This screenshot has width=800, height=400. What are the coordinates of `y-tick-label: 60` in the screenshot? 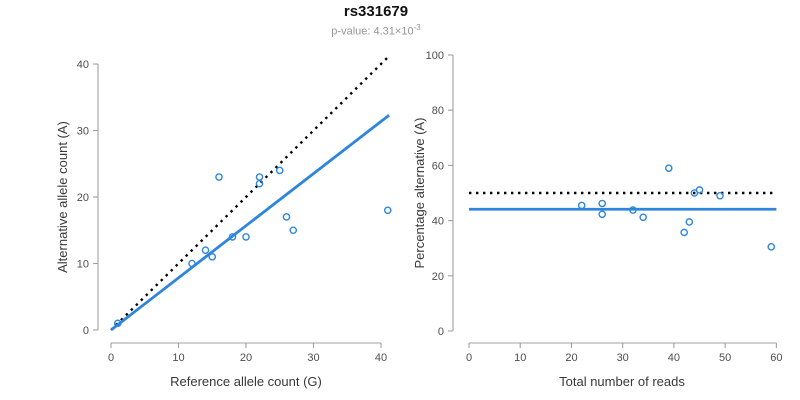 It's located at (438, 166).